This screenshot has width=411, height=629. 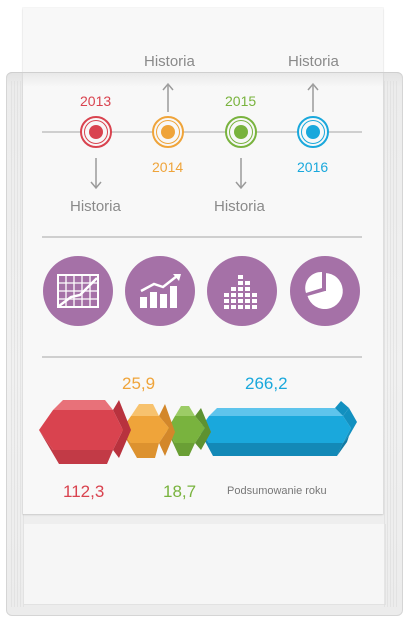 What do you see at coordinates (160, 291) in the screenshot?
I see `bar-line-chart-icon` at bounding box center [160, 291].